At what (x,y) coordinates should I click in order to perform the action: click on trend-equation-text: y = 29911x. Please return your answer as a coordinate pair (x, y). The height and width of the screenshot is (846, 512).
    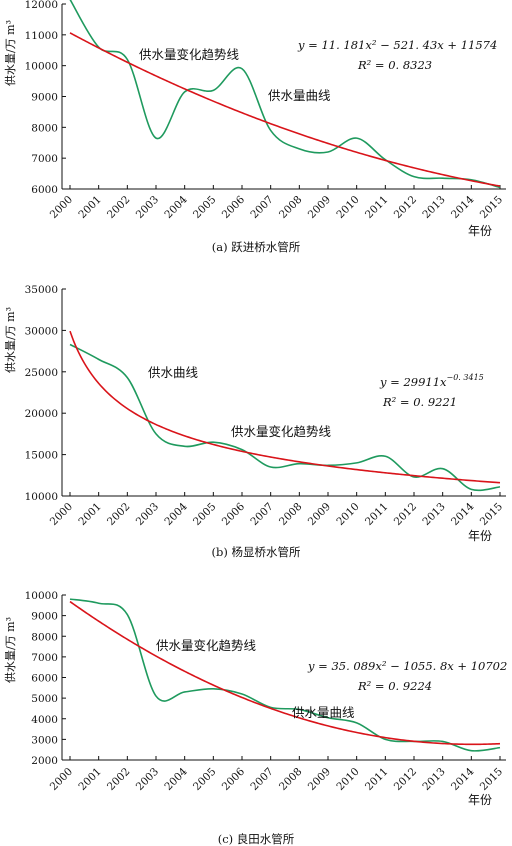
    Looking at the image, I should click on (413, 382).